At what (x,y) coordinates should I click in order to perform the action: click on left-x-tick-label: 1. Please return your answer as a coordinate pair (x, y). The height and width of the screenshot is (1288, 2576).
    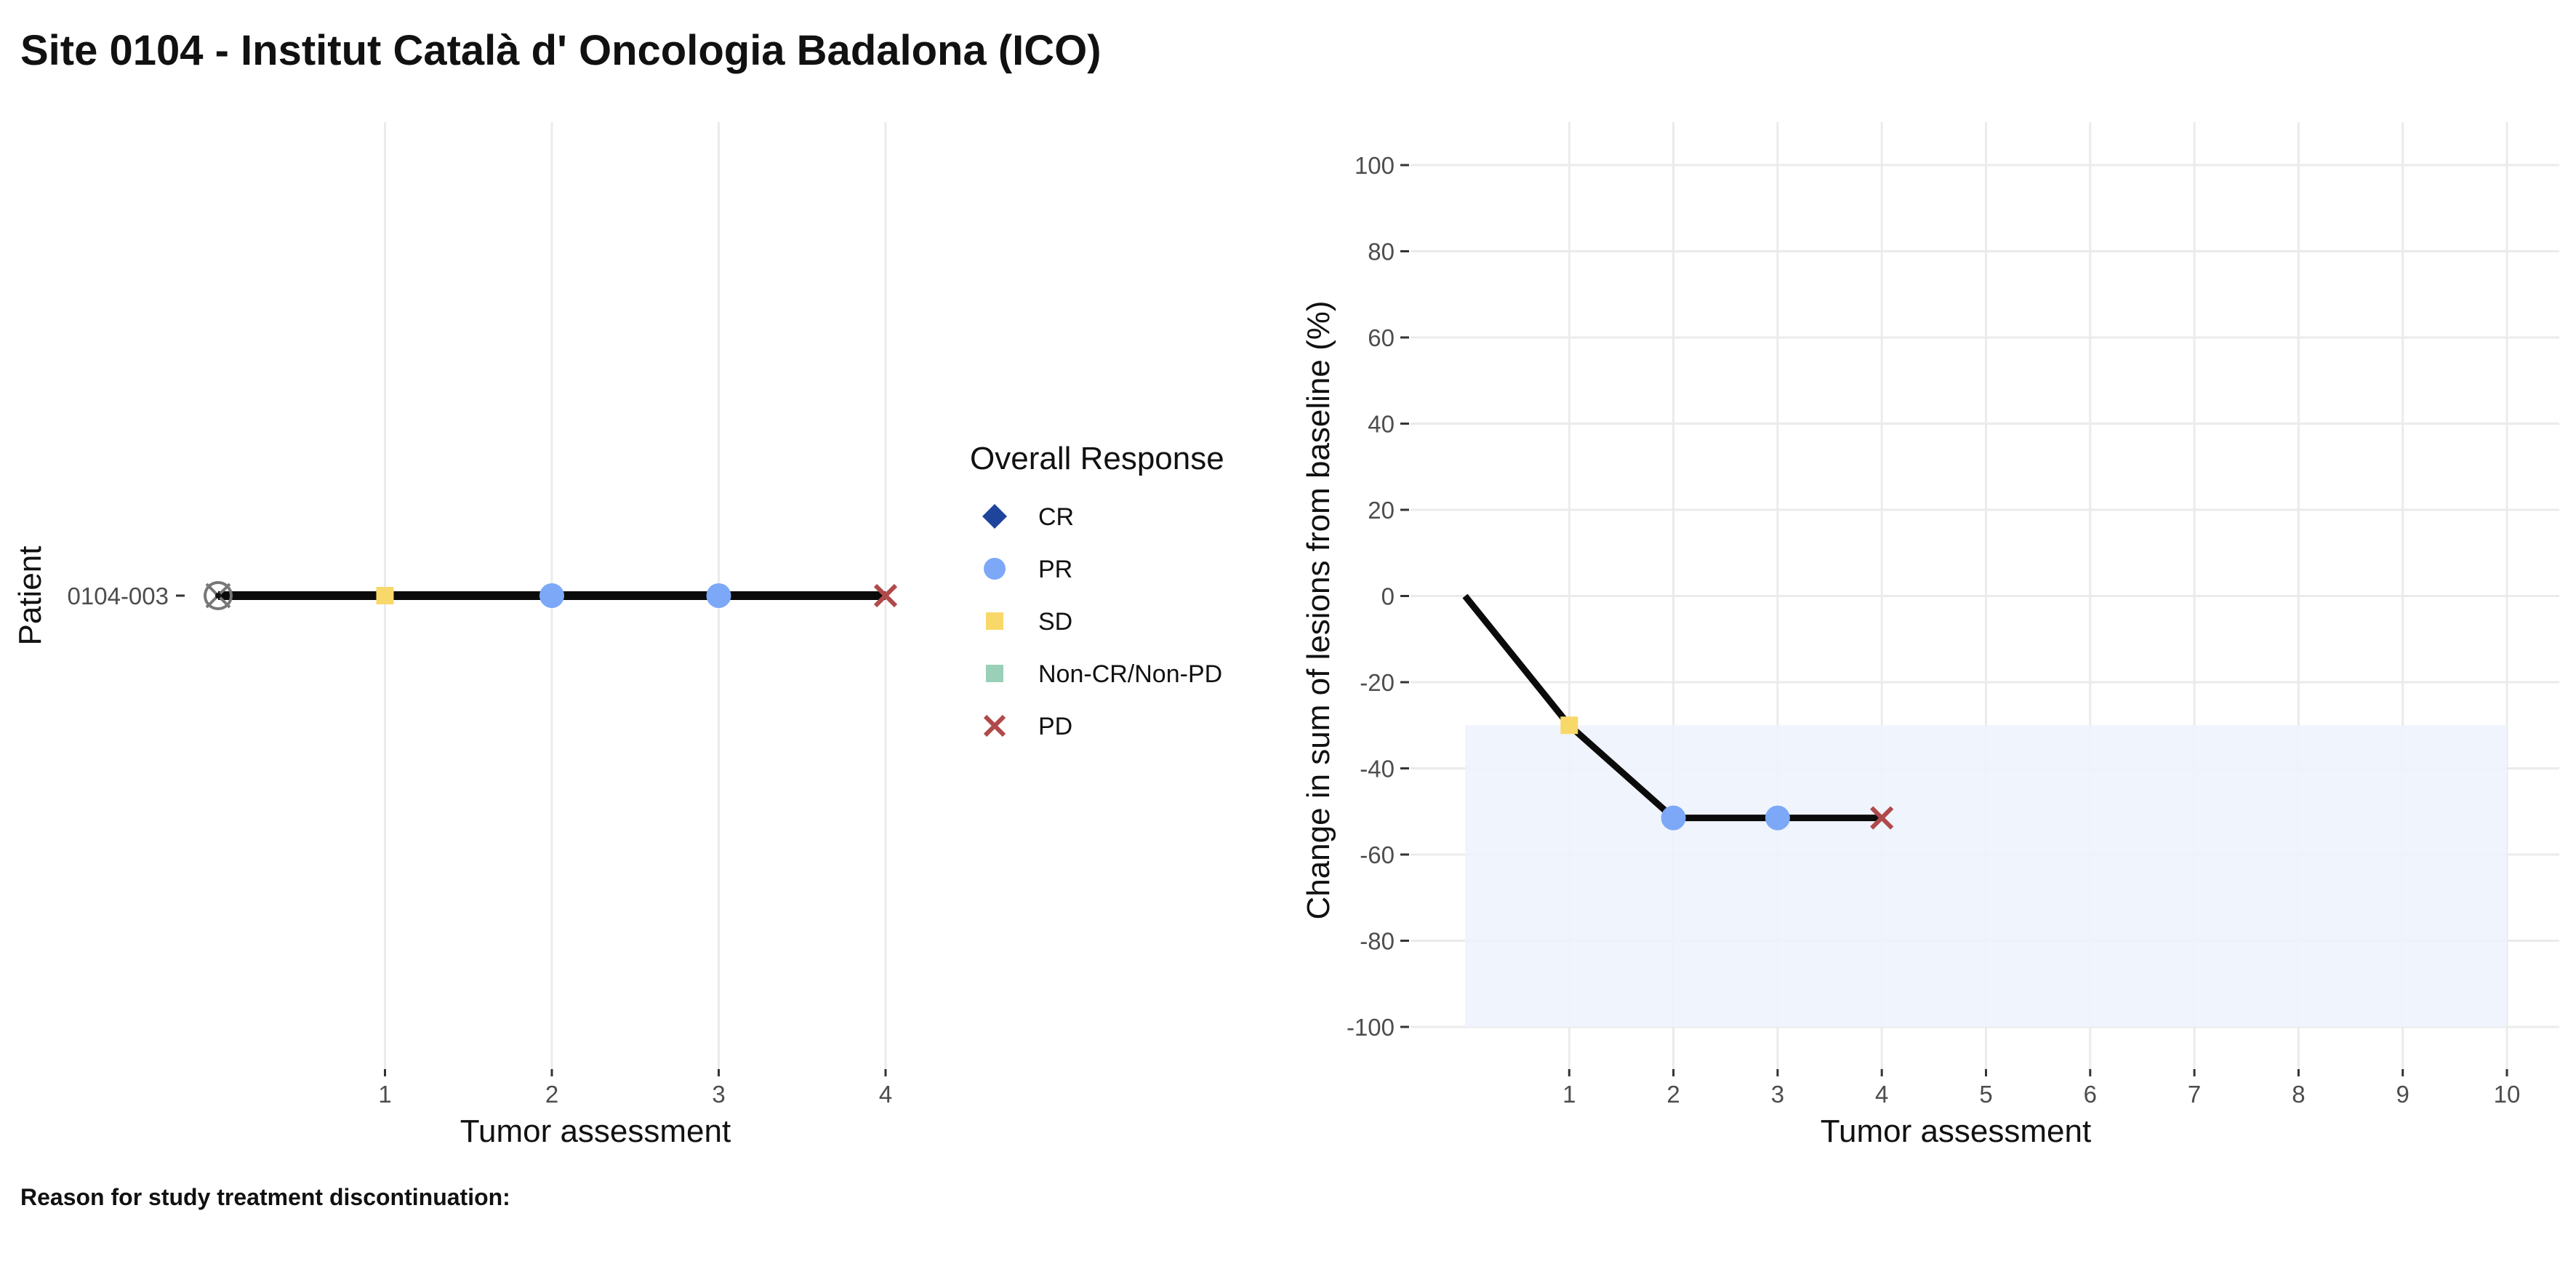
    Looking at the image, I should click on (384, 1094).